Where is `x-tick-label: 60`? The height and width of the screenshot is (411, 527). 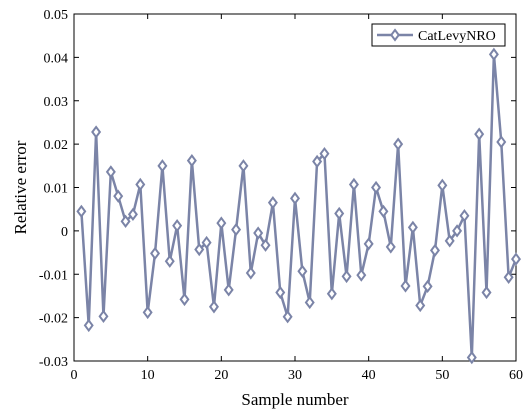 x-tick-label: 60 is located at coordinates (516, 375).